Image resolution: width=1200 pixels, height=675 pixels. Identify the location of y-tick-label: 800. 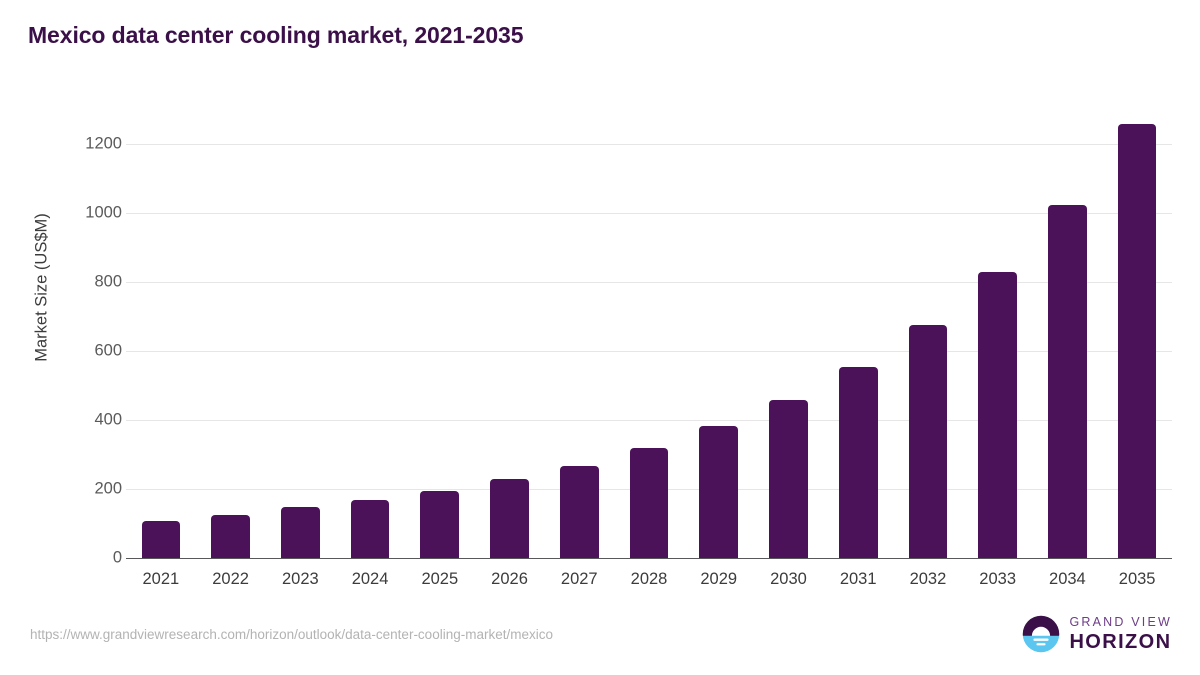
(108, 281).